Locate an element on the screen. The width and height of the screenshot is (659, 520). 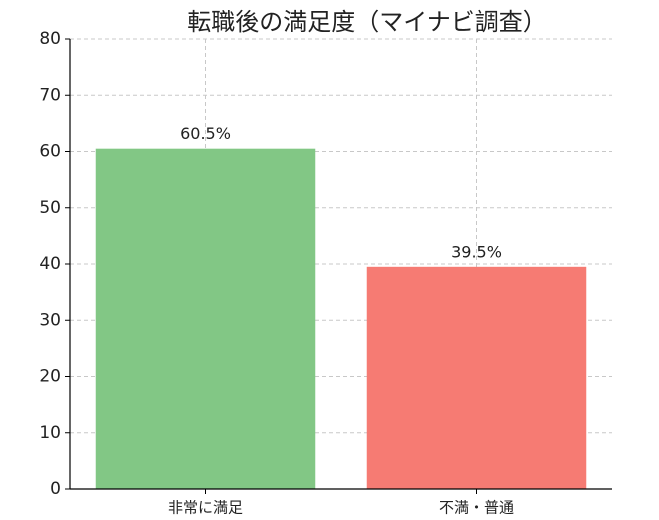
y-tick-label: 40 is located at coordinates (50, 264).